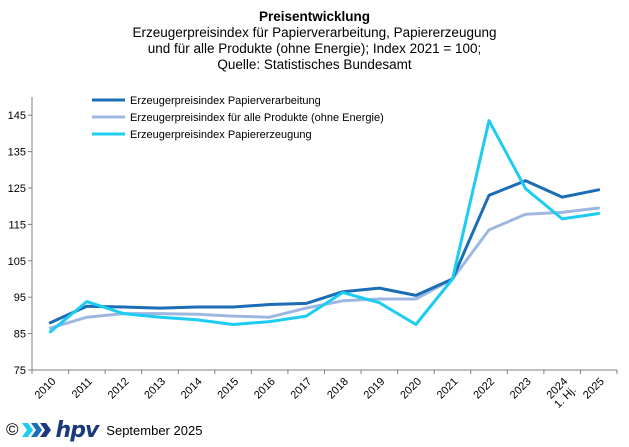 The image size is (629, 447). I want to click on y-tick-label: 85, so click(20, 335).